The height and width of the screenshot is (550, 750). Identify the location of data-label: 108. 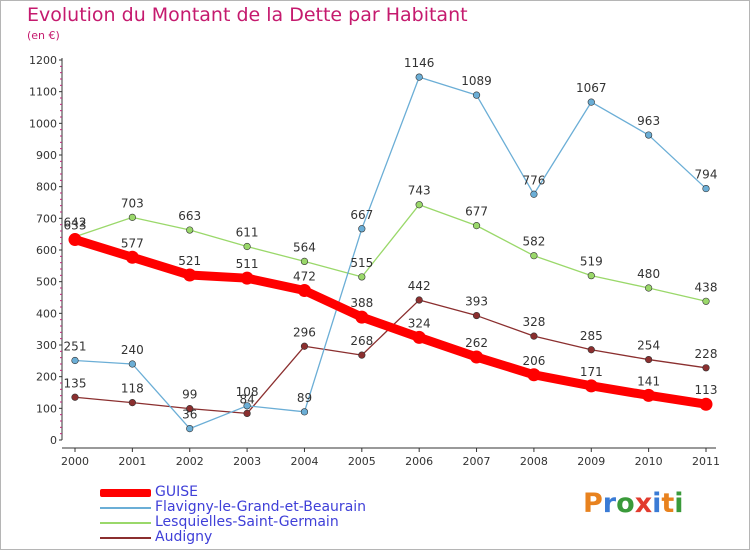
(247, 392).